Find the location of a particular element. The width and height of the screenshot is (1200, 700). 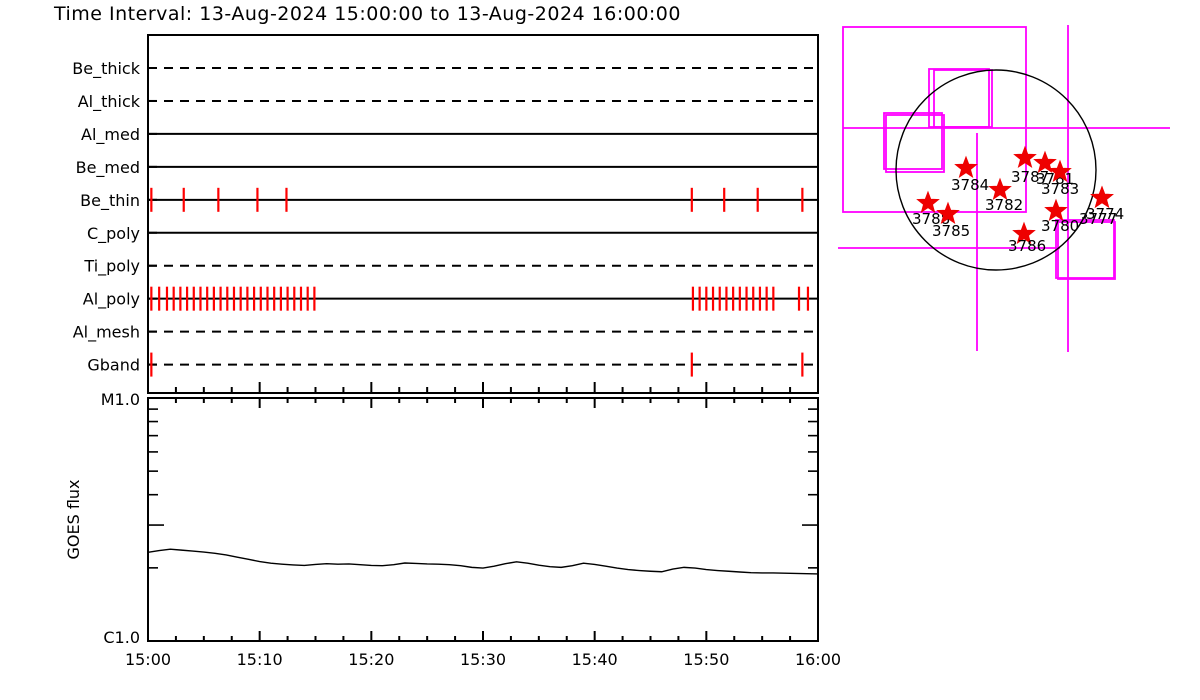

active-region-label: 3786 is located at coordinates (1027, 246).